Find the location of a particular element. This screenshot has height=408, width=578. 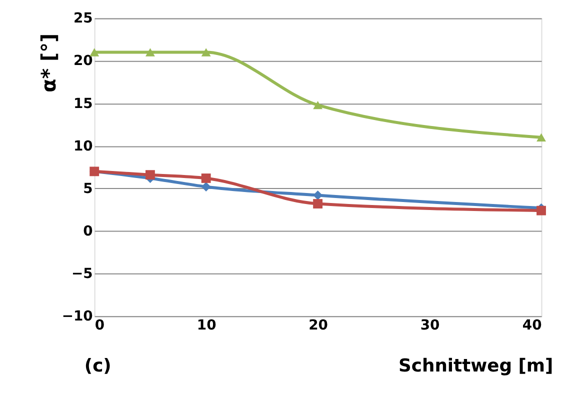

y-tick-label: 20 is located at coordinates (83, 61).